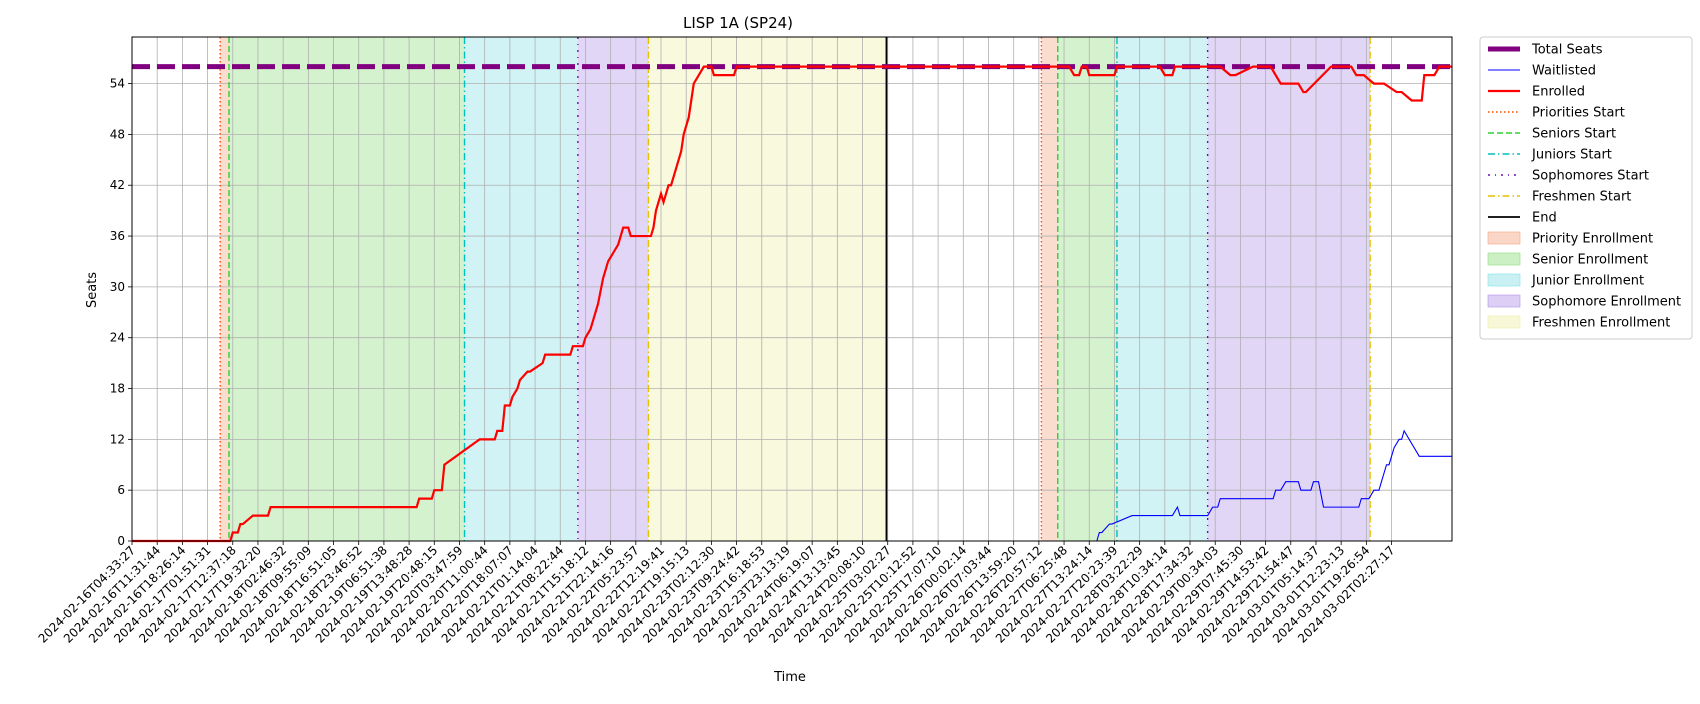 The width and height of the screenshot is (1700, 704). I want to click on priorities-start-legend-label: Priorities Start, so click(1578, 113).